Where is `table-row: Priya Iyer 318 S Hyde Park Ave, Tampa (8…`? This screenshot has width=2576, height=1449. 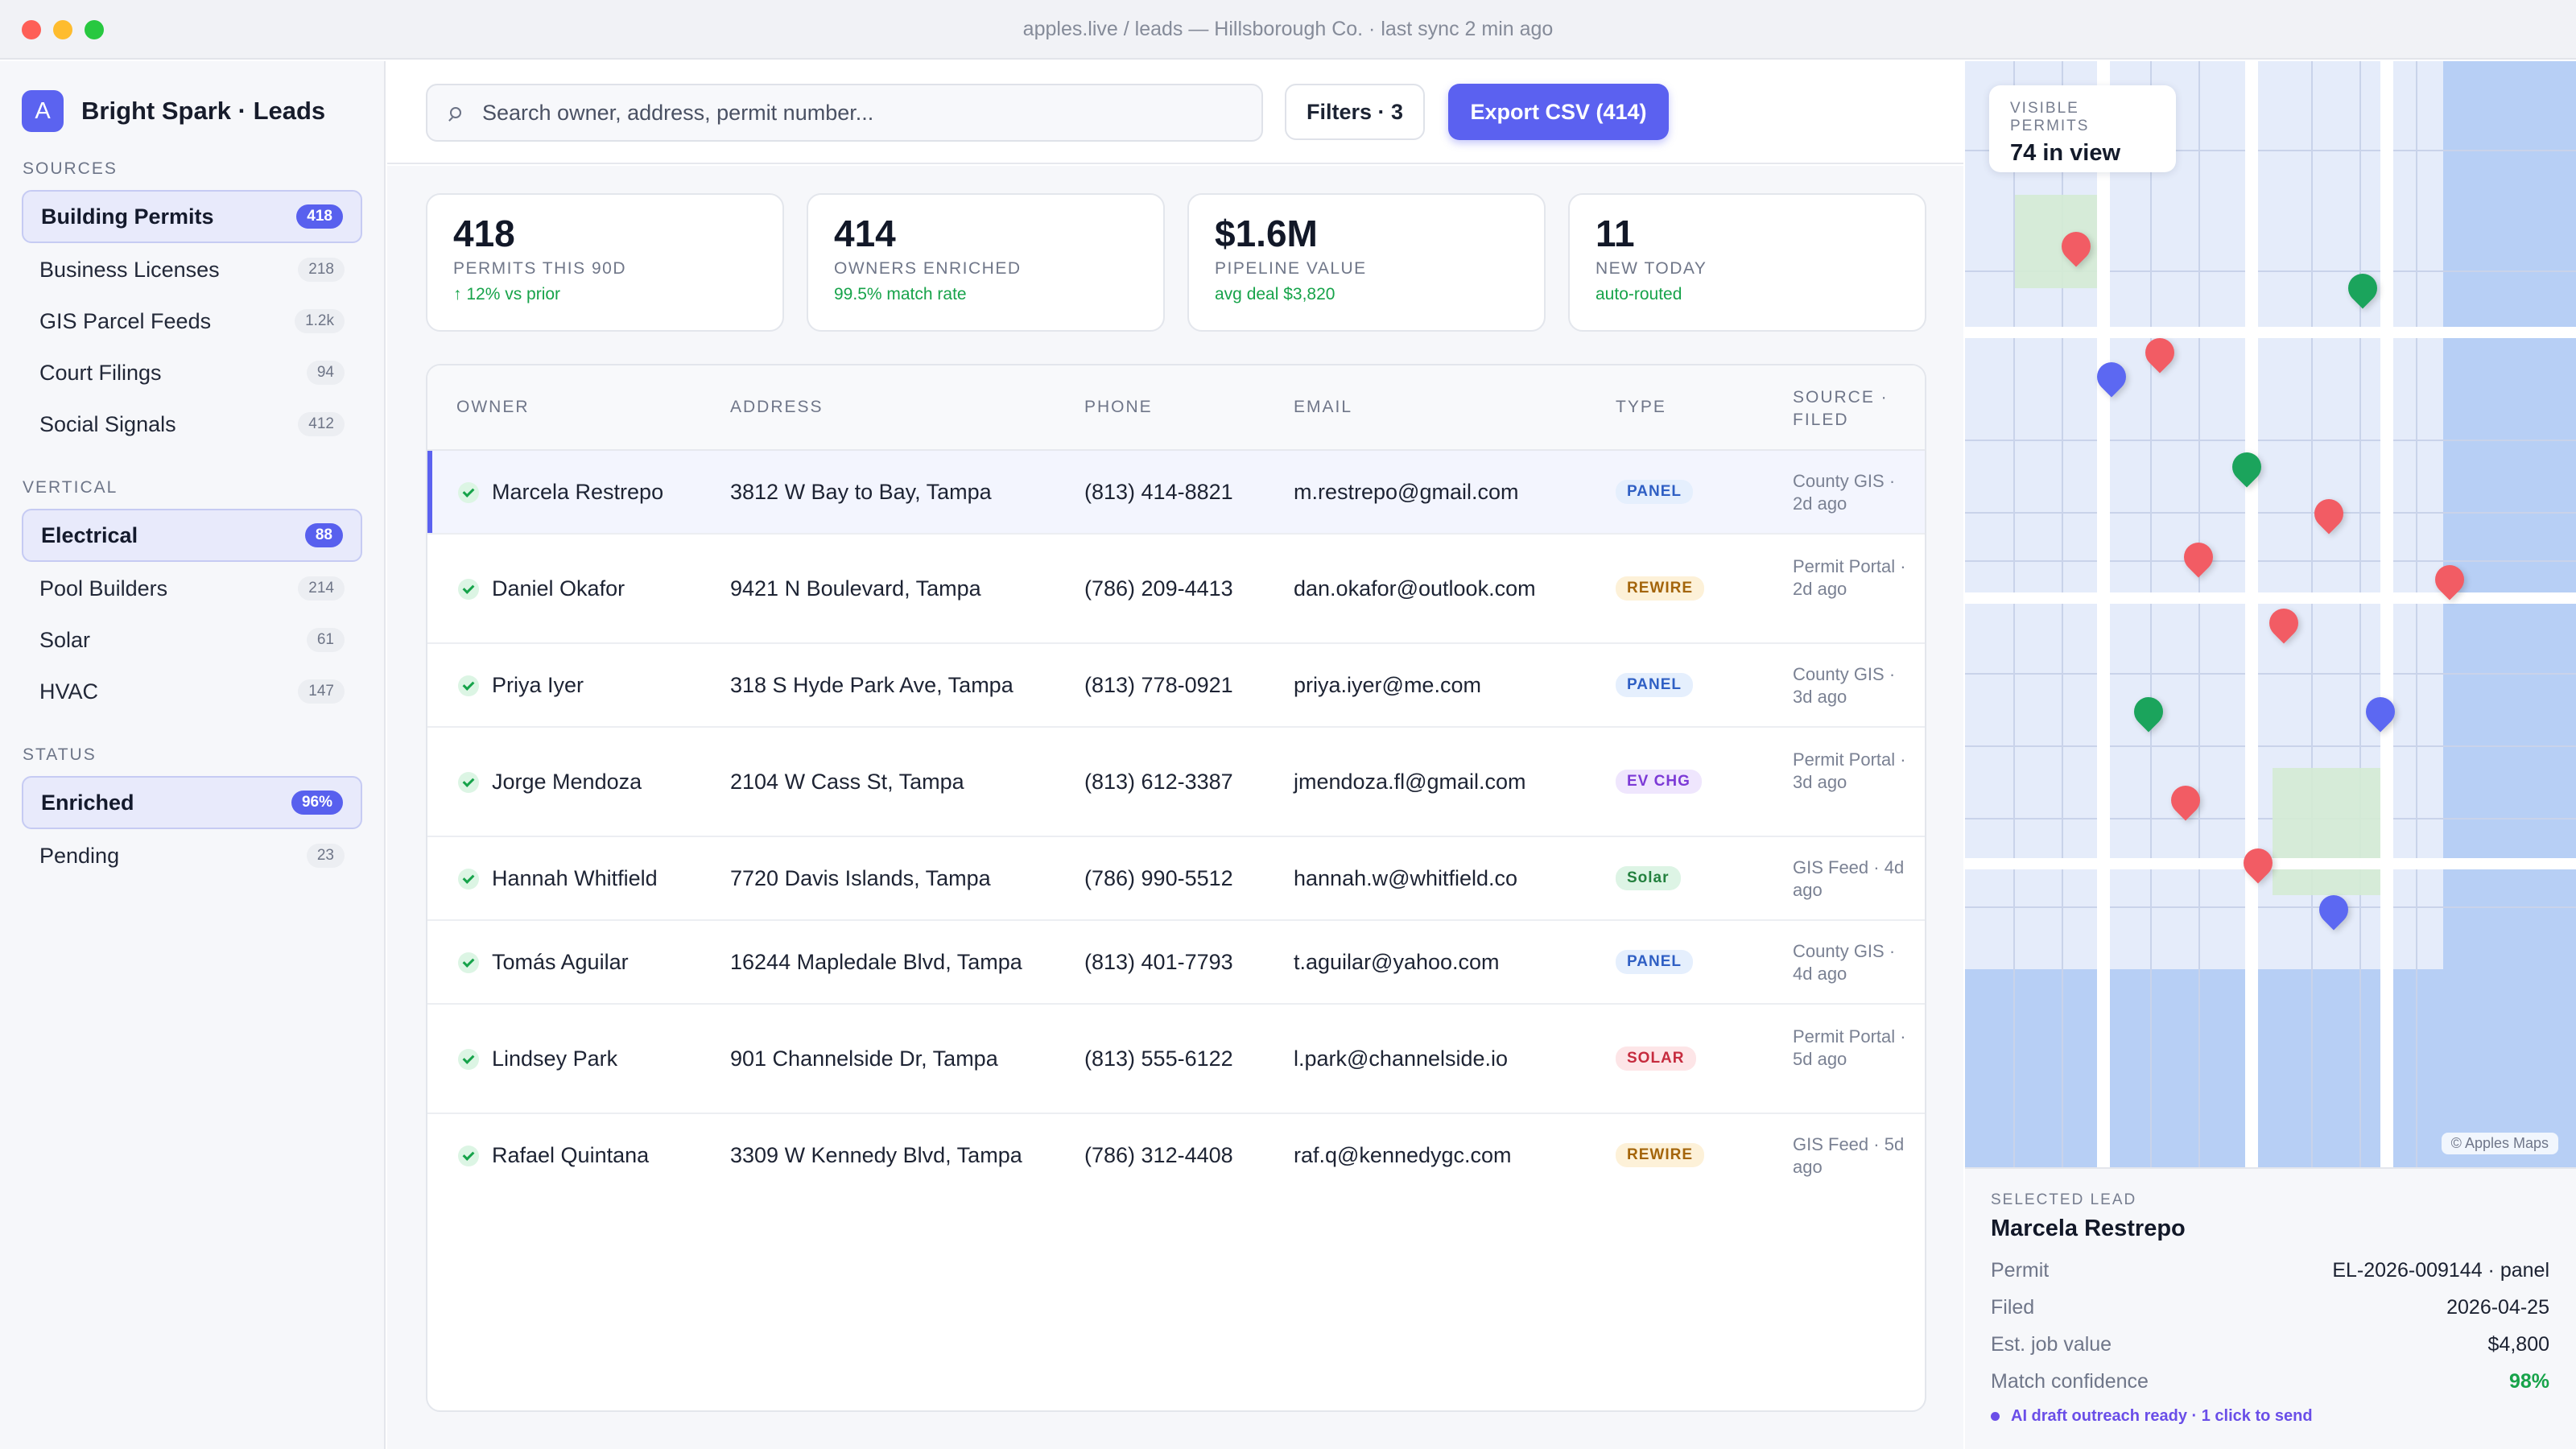
table-row: Priya Iyer 318 S Hyde Park Ave, Tampa (8… is located at coordinates (1176, 686).